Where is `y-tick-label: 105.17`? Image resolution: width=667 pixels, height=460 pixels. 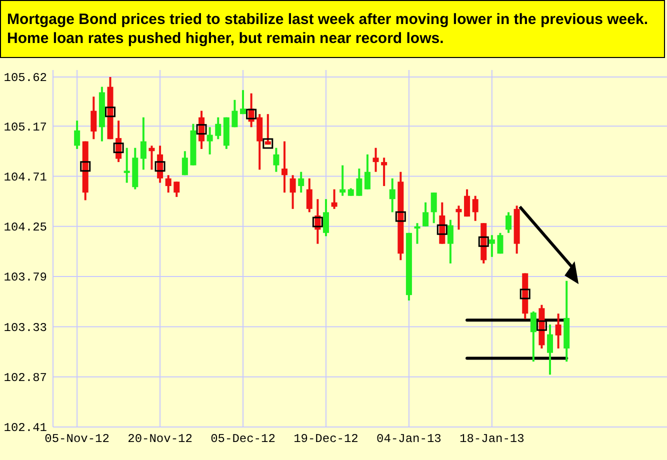
y-tick-label: 105.17 is located at coordinates (25, 127).